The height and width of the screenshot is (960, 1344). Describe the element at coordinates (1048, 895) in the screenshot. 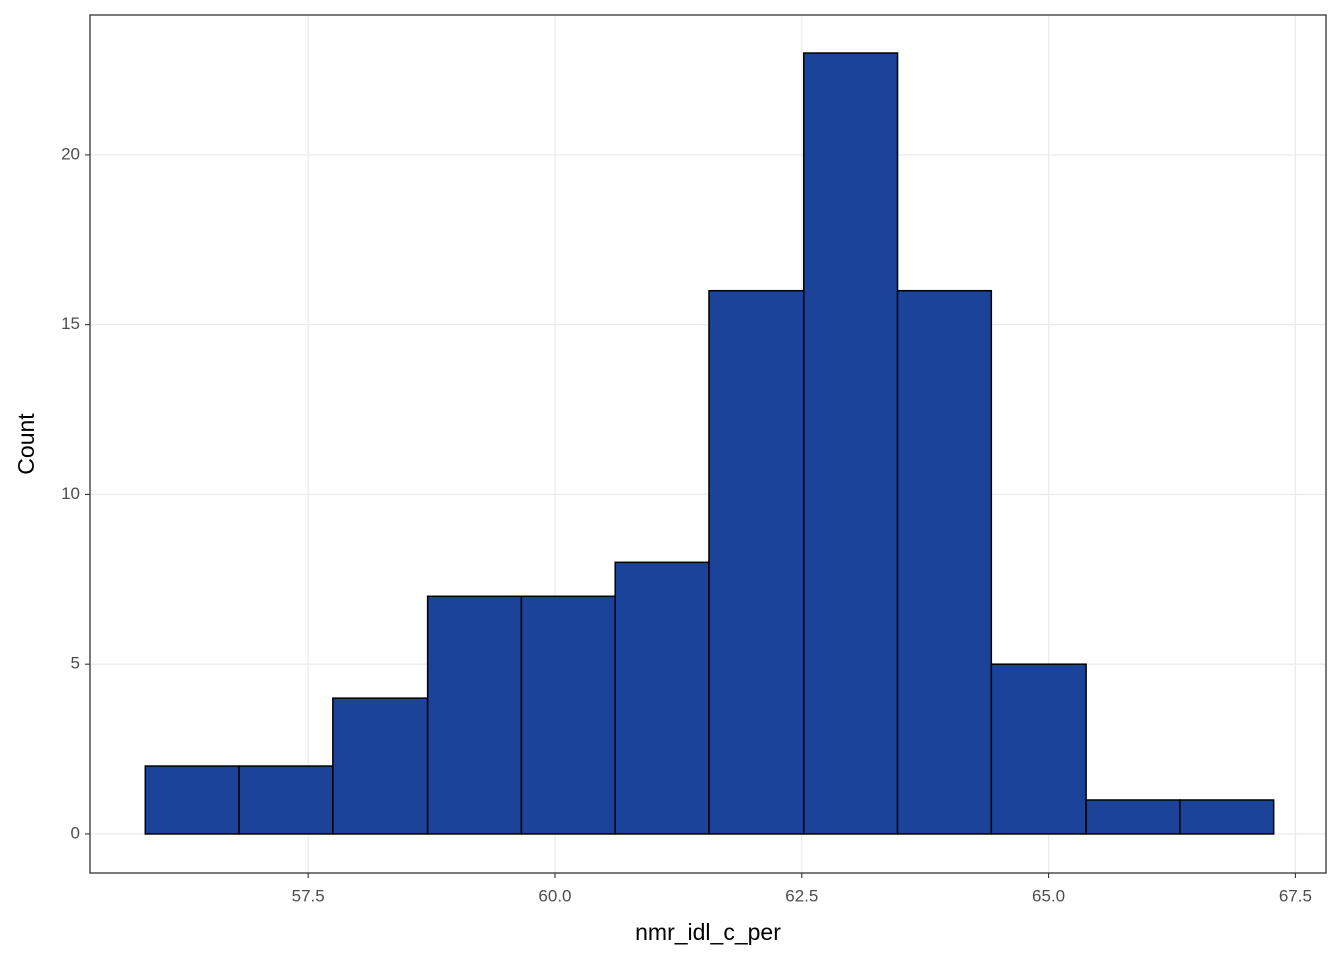

I see `x-tick-label: 65.0` at that location.